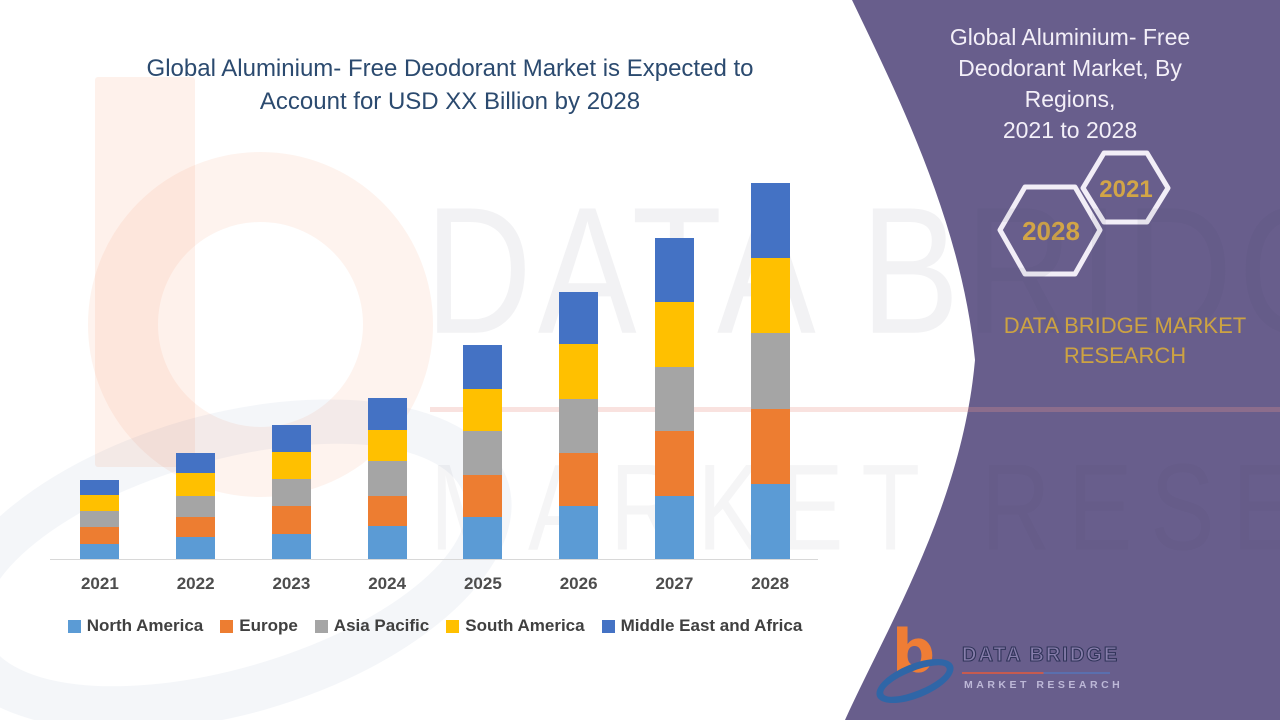  I want to click on segment-europe-2021, so click(100, 535).